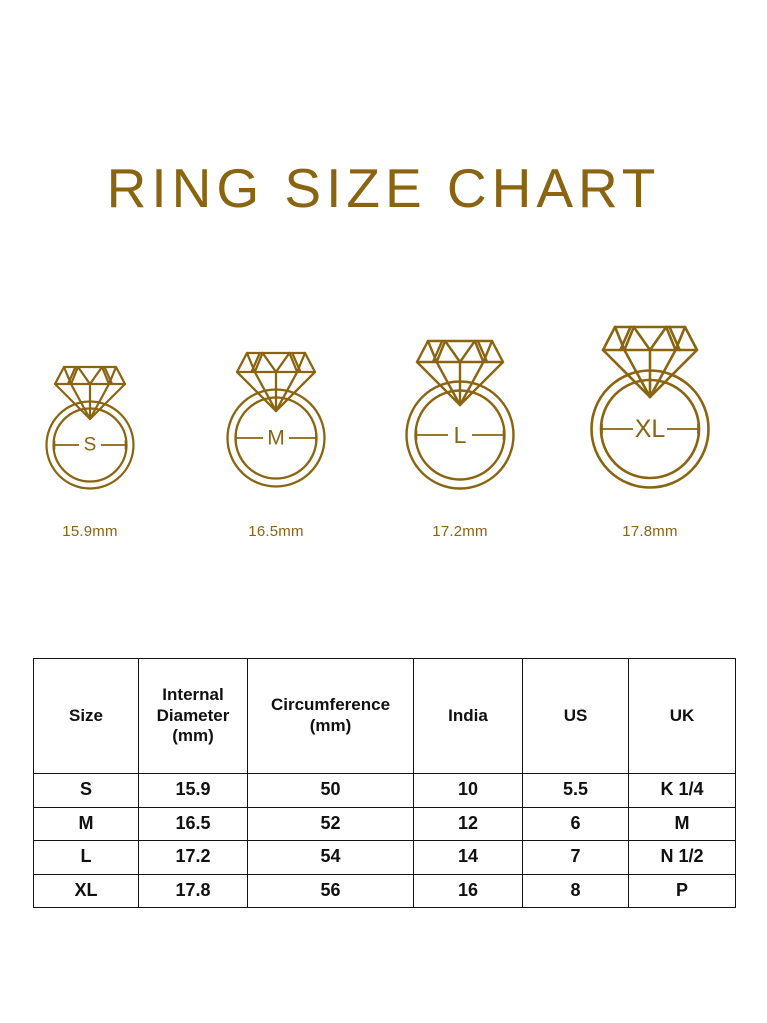  I want to click on header-size-label: Size, so click(86, 715).